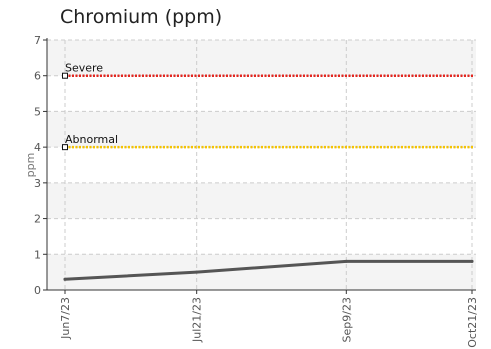 The height and width of the screenshot is (349, 491). I want to click on x-tick-label: Jul21/23, so click(197, 320).